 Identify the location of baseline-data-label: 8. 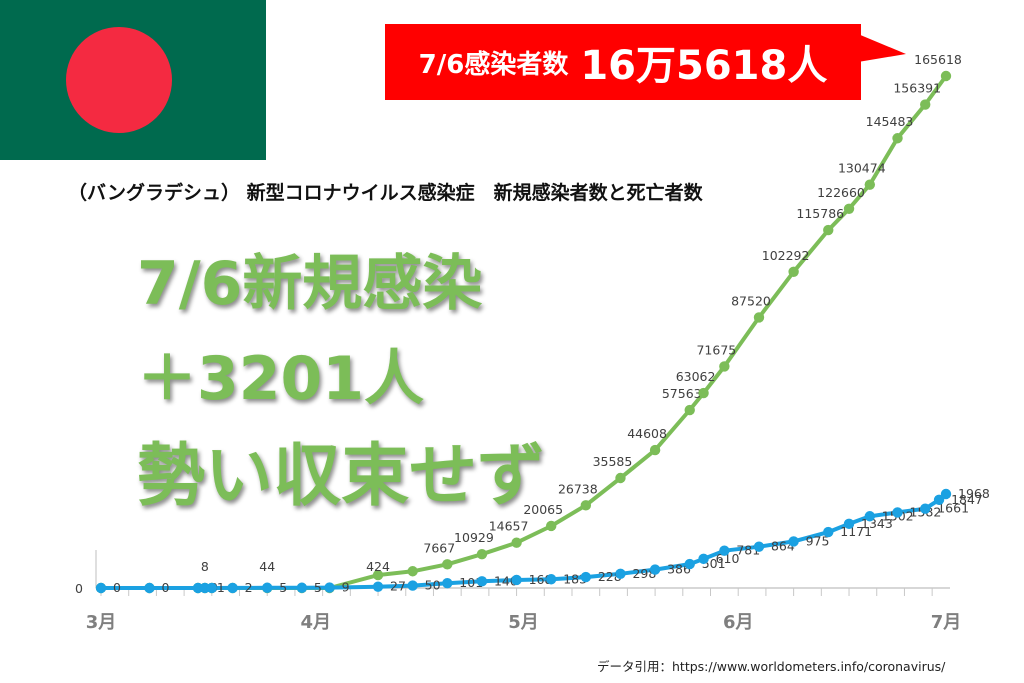
(205, 566).